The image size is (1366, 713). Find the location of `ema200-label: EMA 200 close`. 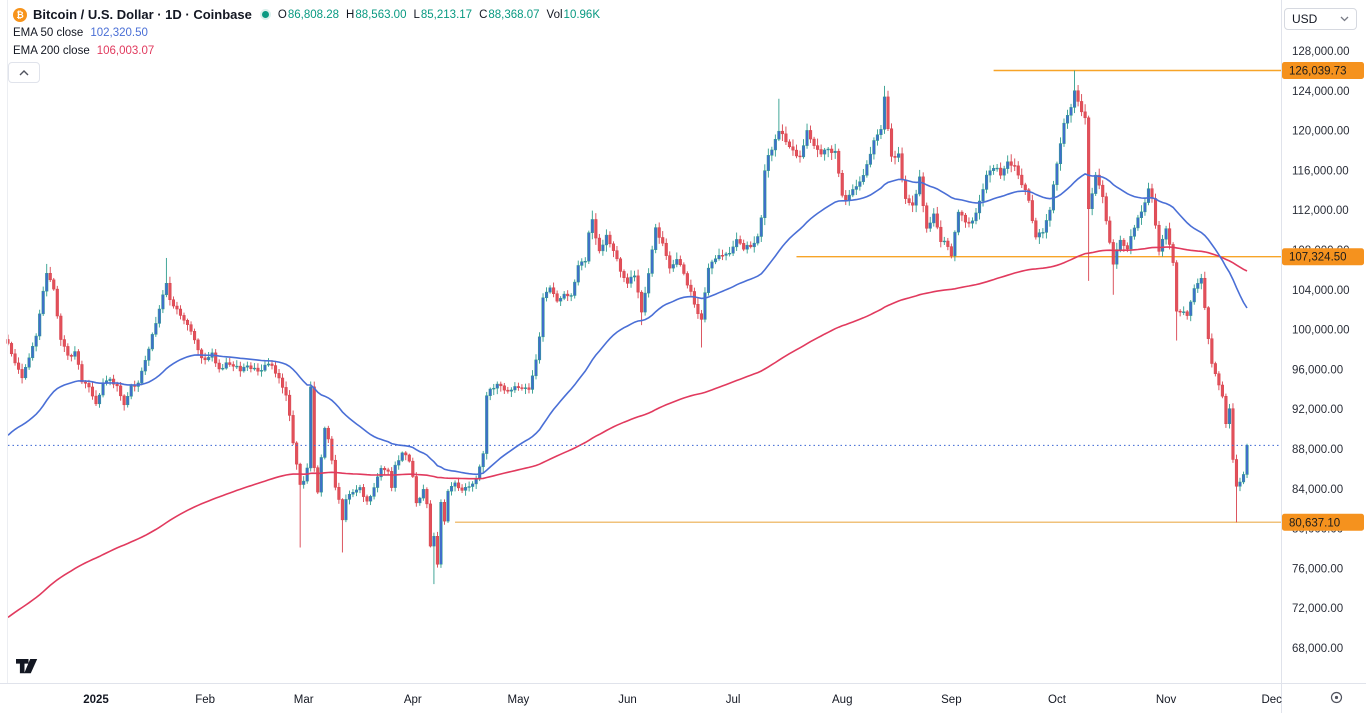

ema200-label: EMA 200 close is located at coordinates (51, 50).